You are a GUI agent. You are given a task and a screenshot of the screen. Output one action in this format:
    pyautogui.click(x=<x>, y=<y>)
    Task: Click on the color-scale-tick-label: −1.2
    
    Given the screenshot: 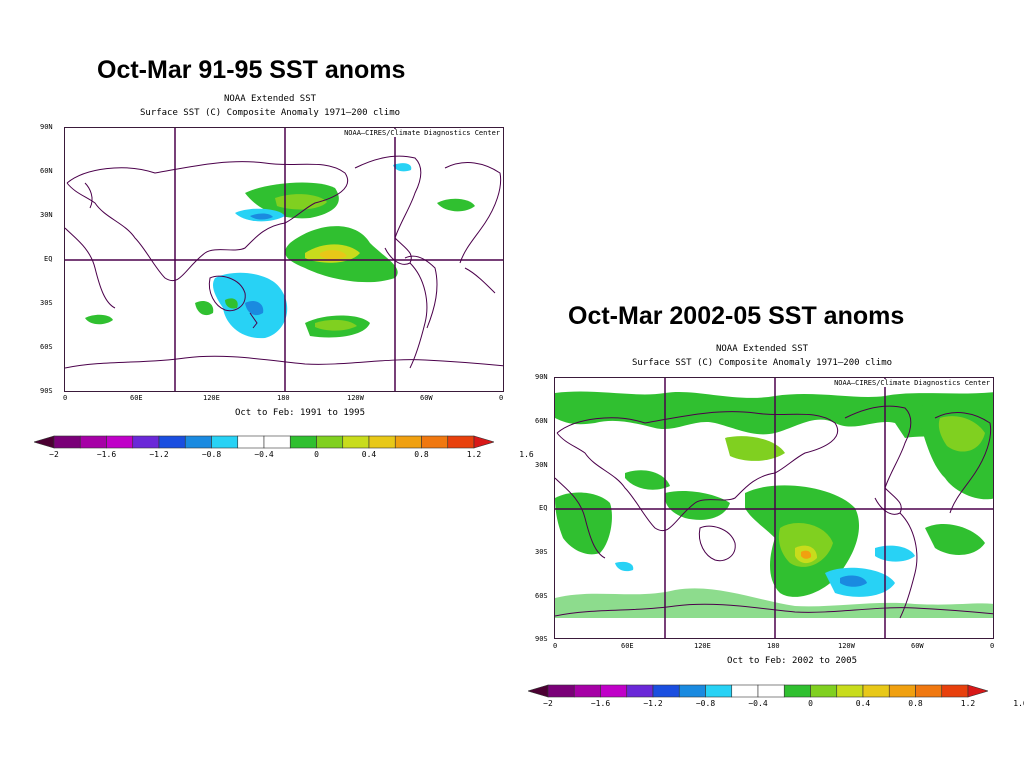 What is the action you would take?
    pyautogui.click(x=159, y=454)
    